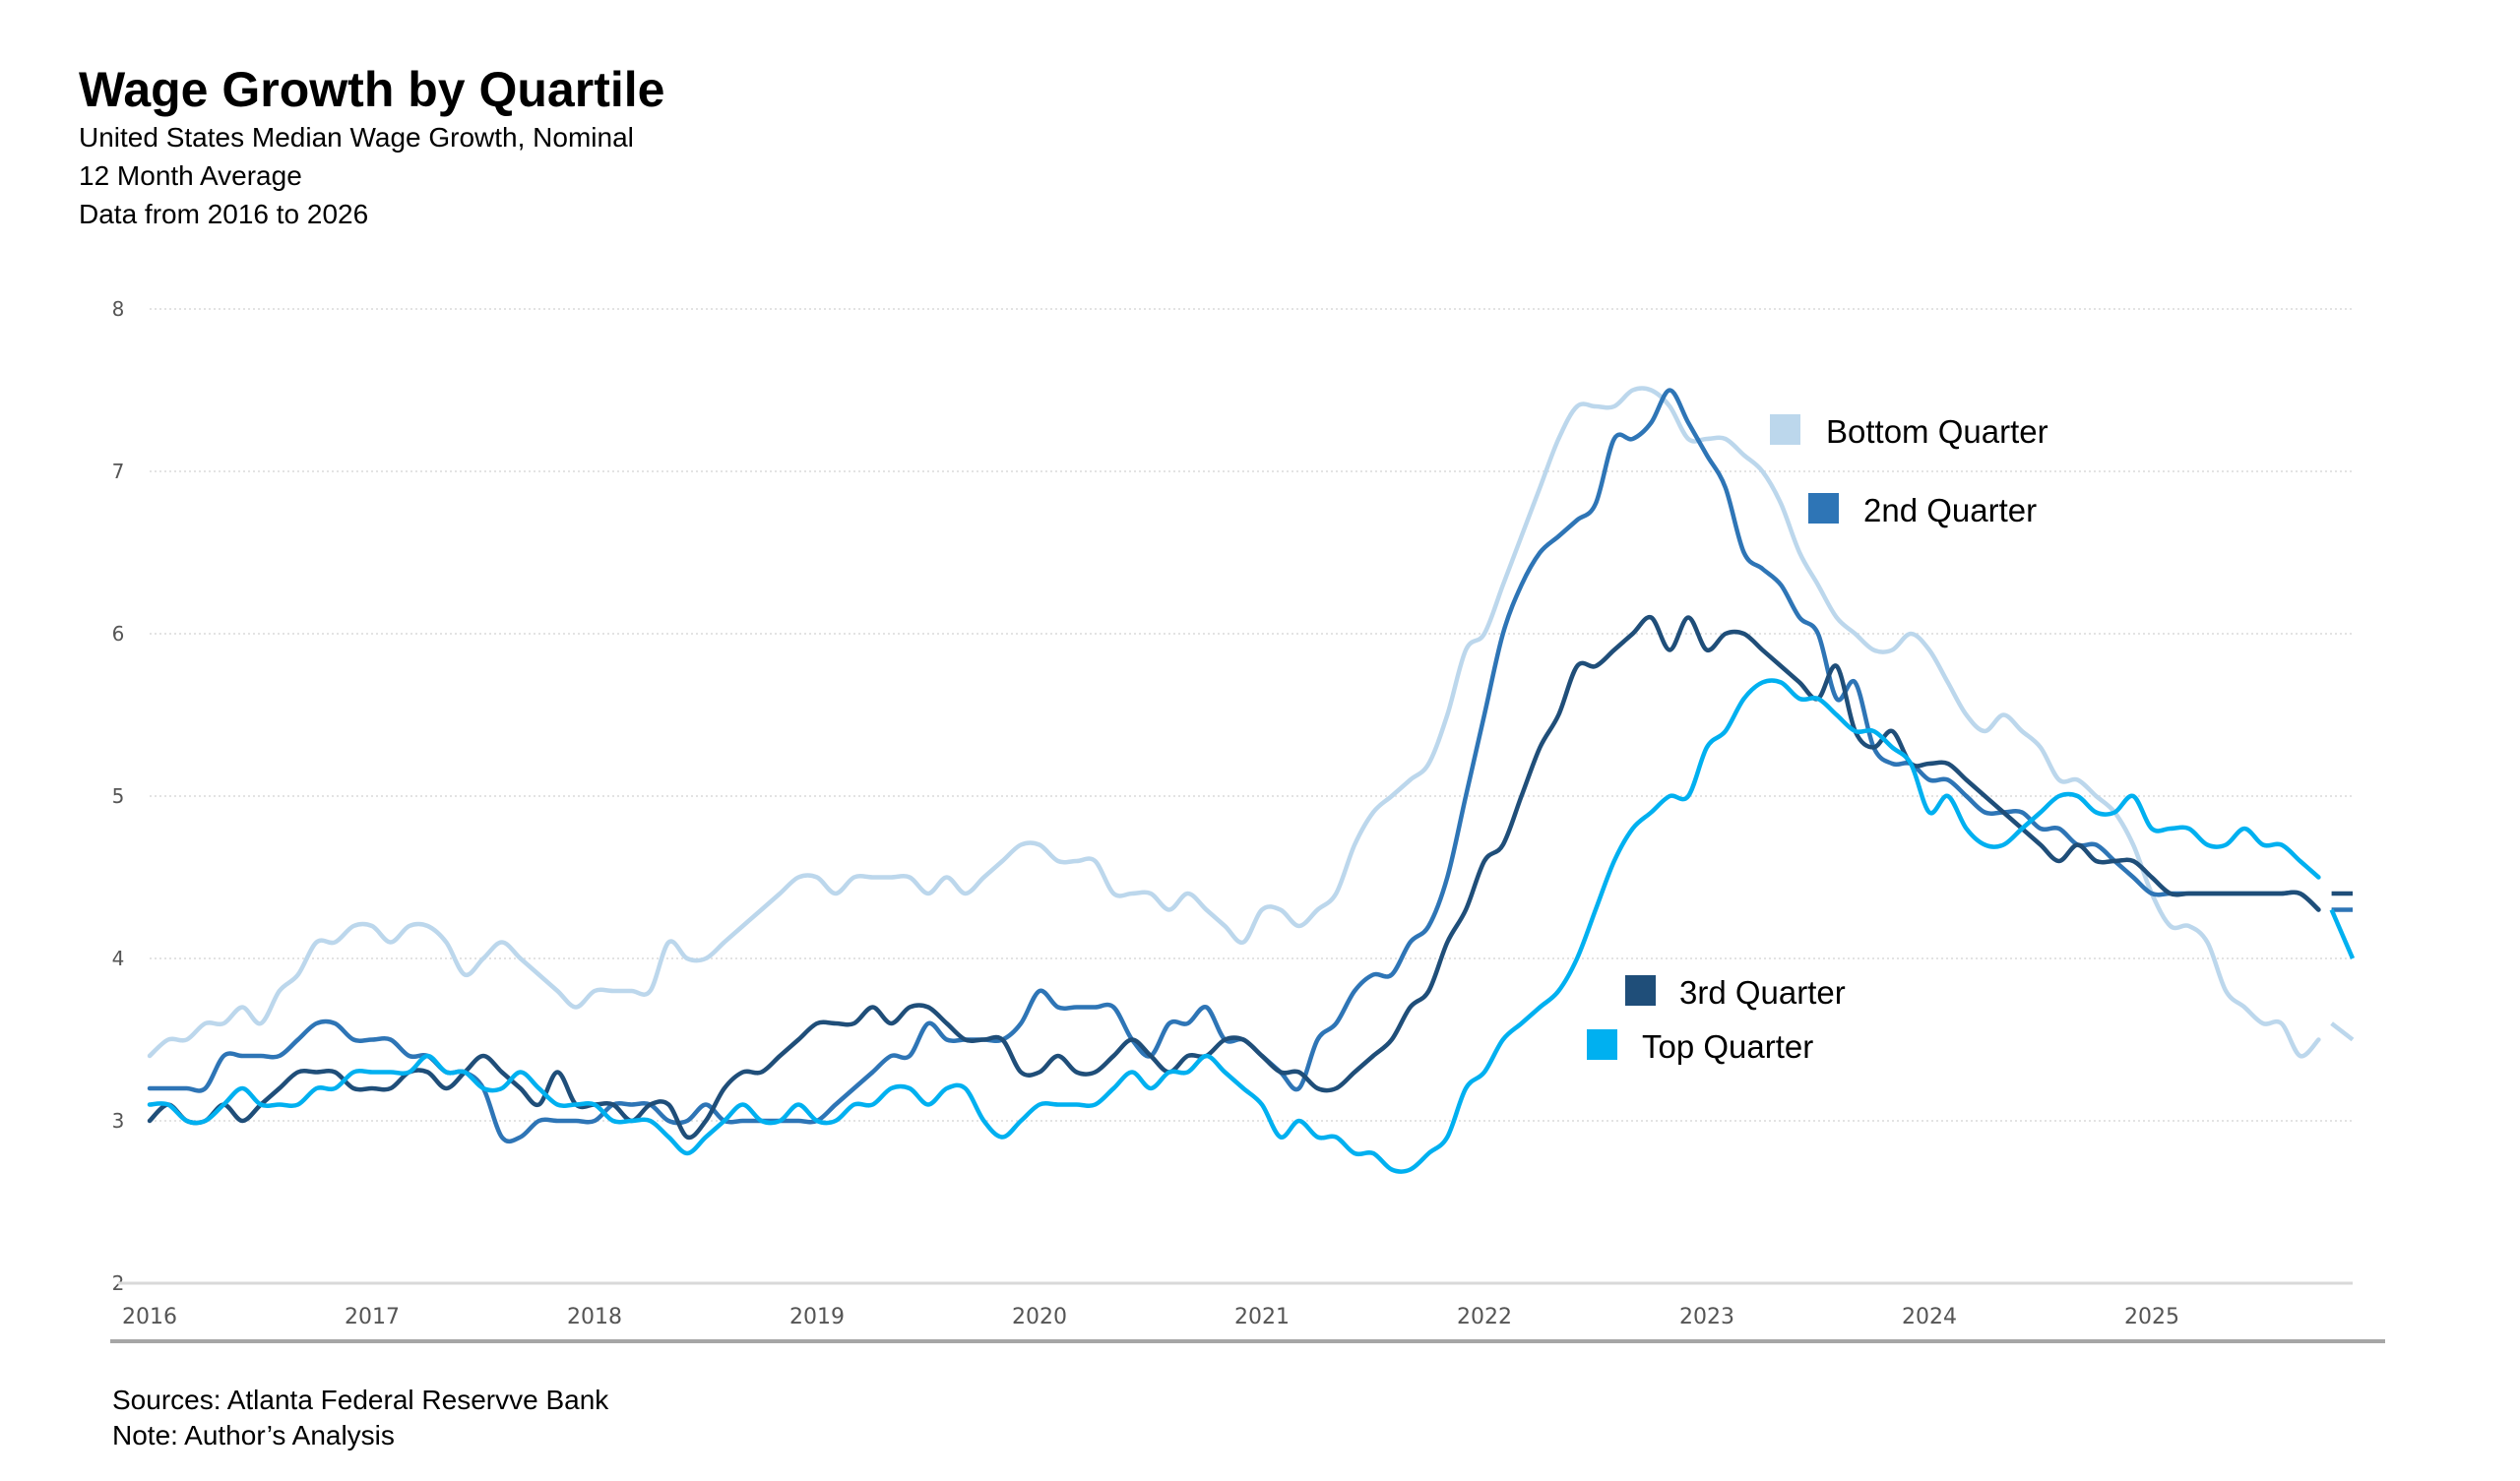  I want to click on legend-item-top-quarter: Top Quarter, so click(1700, 1046).